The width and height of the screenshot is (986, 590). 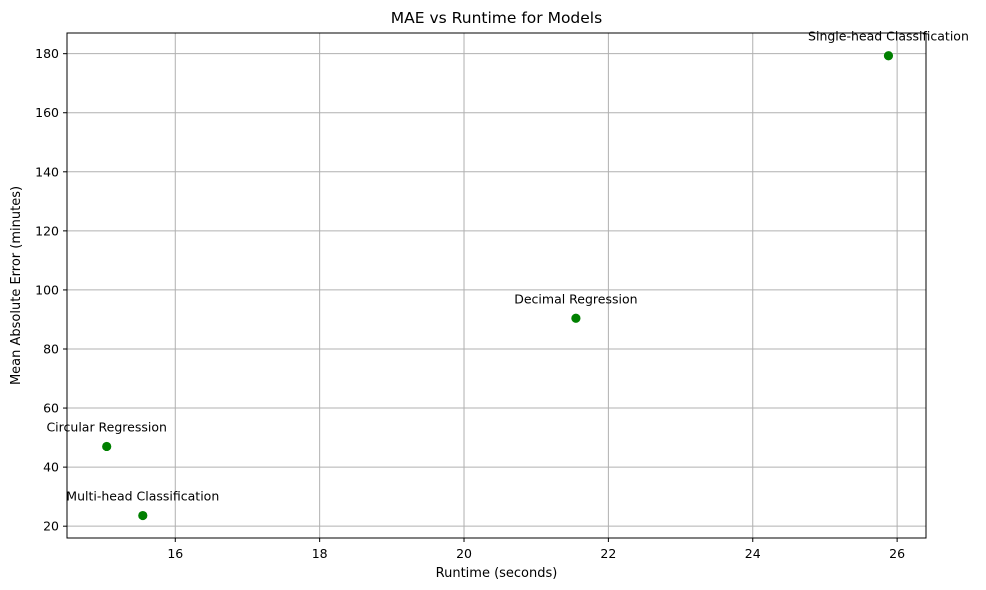 What do you see at coordinates (16, 285) in the screenshot?
I see `y-axis-title: Mean Absolute Error (minutes)` at bounding box center [16, 285].